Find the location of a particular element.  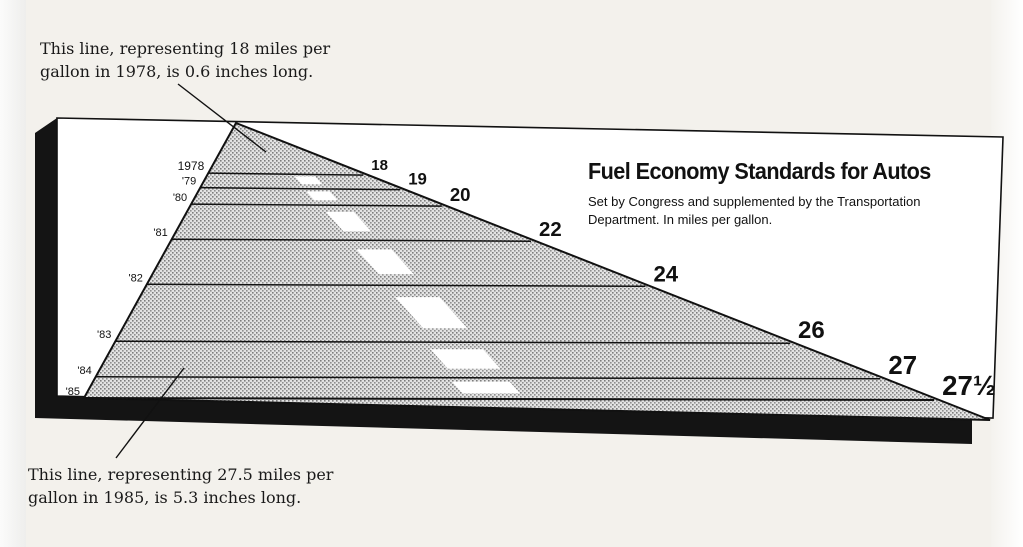

year-labels: 1978 '79 '80 '81 '82 '83 '84 '85 is located at coordinates (135, 278).